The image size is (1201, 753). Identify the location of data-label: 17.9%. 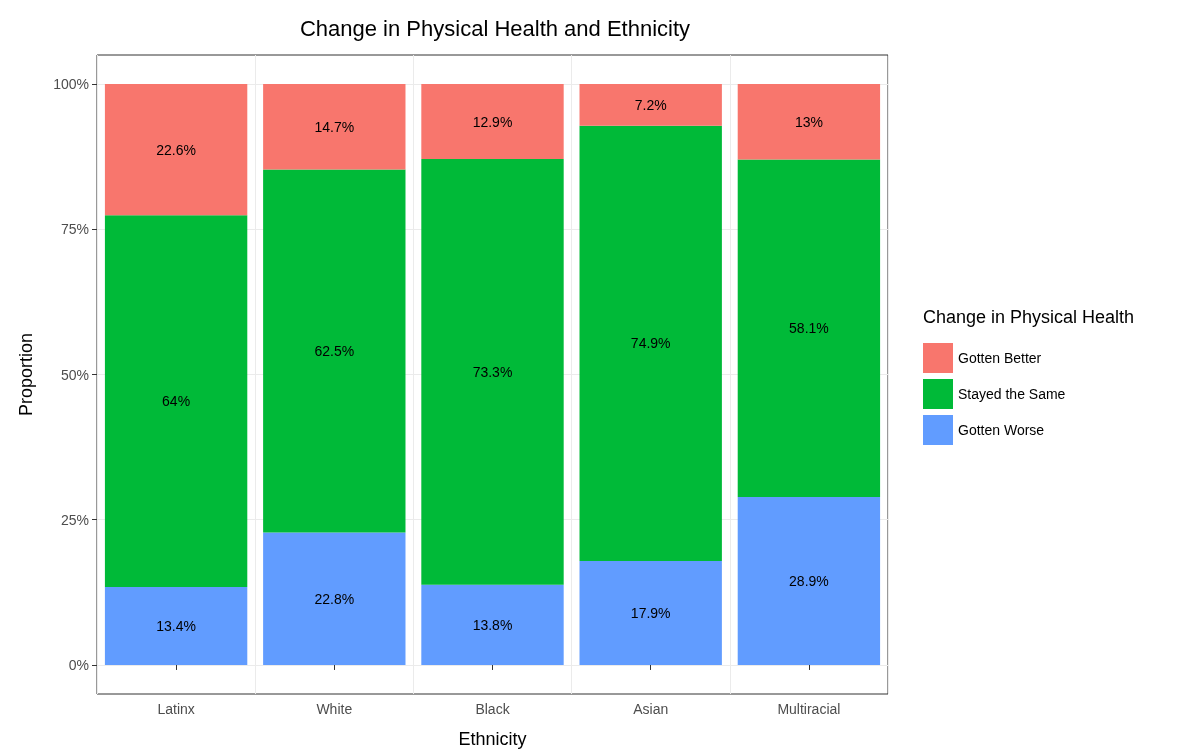
(650, 612).